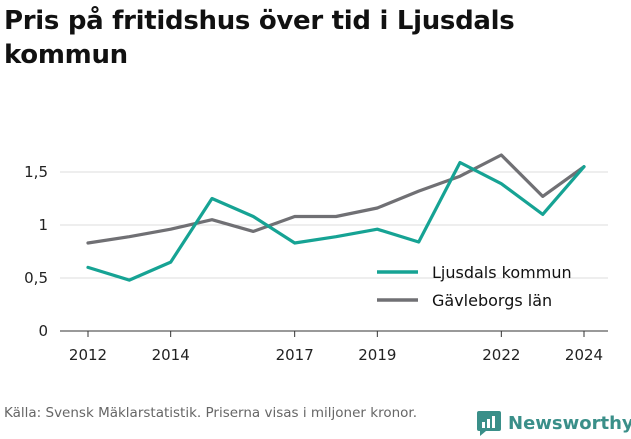  Describe the element at coordinates (36, 172) in the screenshot. I see `y-tick-label: 1,5` at that location.